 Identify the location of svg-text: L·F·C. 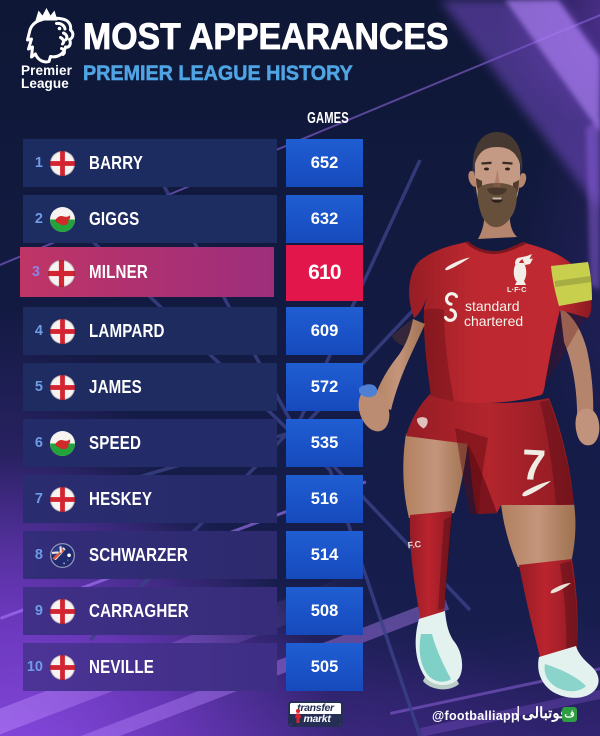
(517, 289).